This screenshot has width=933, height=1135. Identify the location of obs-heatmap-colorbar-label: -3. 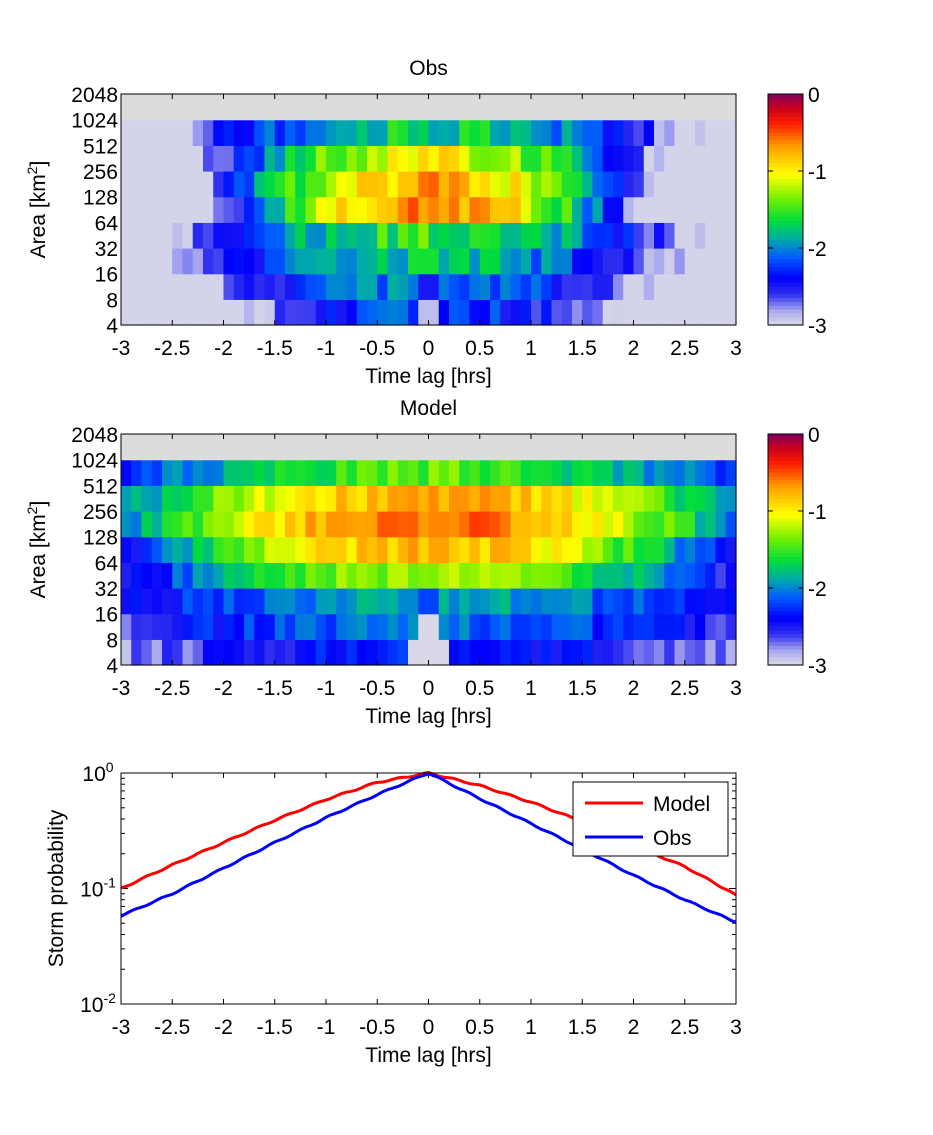
(817, 326).